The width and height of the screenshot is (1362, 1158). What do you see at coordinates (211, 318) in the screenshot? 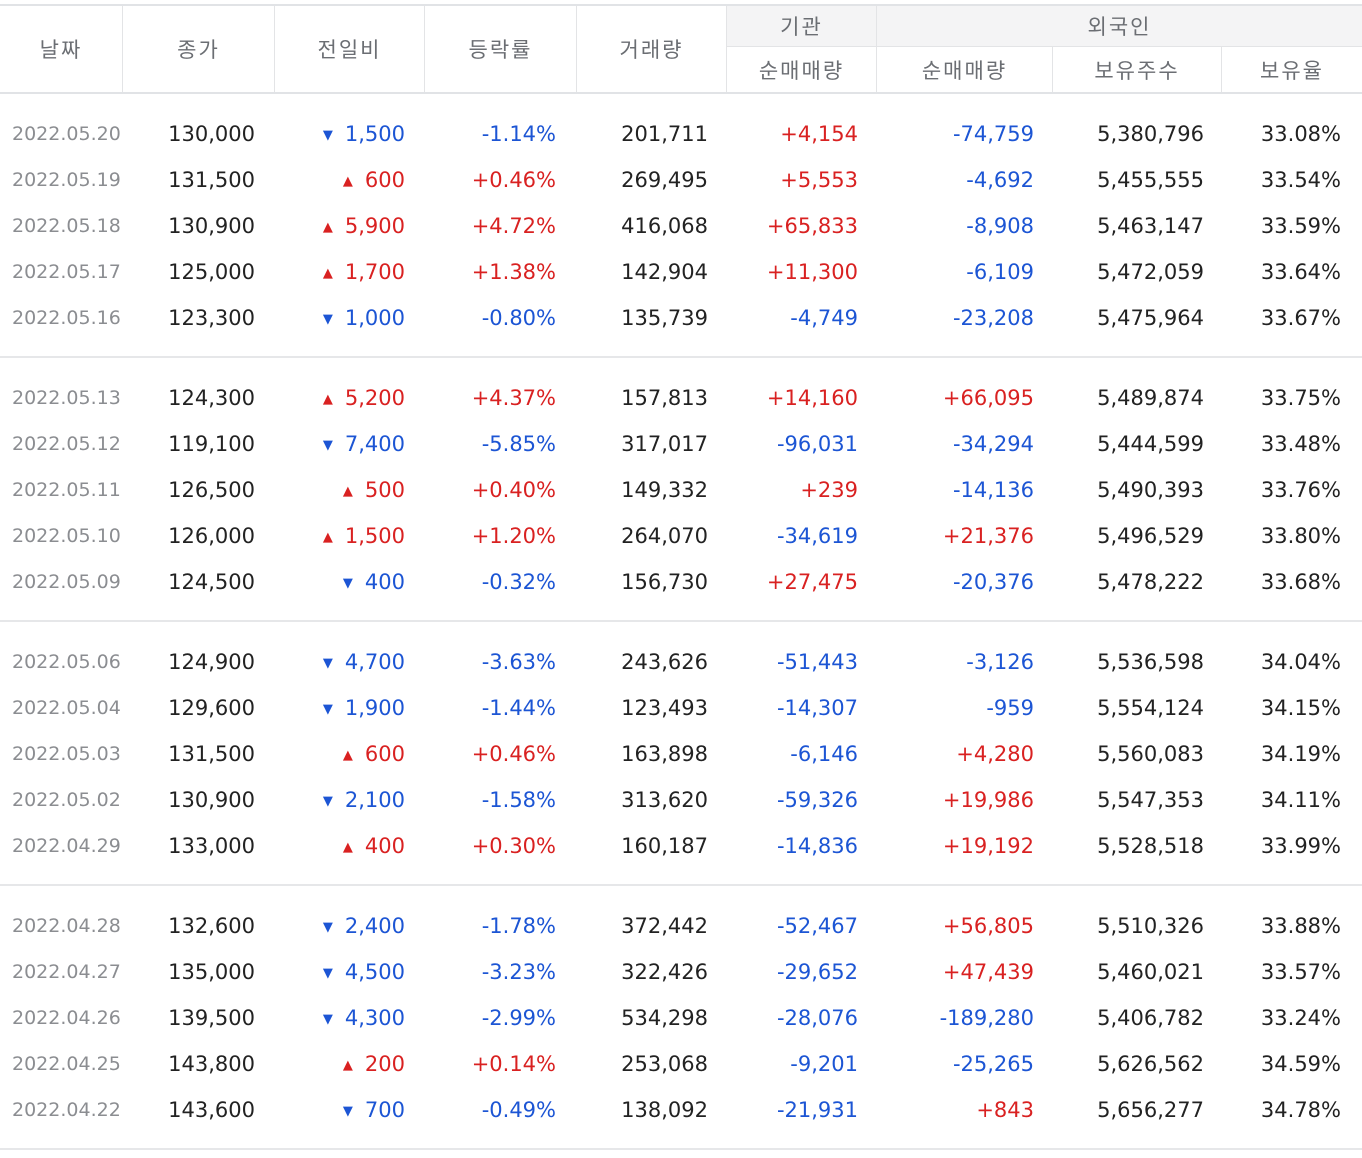
I see `cell-close: 123,300` at bounding box center [211, 318].